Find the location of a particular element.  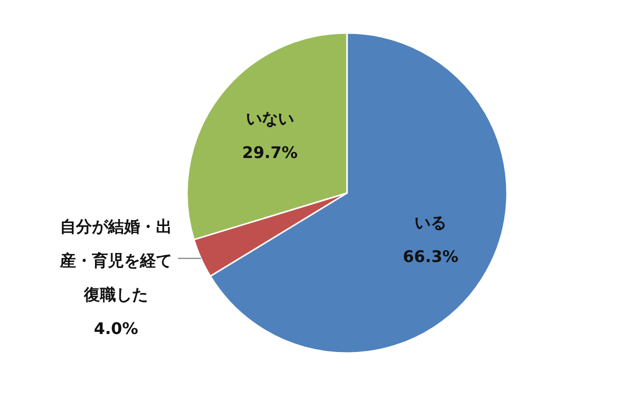

slice-label: いない is located at coordinates (269, 119).